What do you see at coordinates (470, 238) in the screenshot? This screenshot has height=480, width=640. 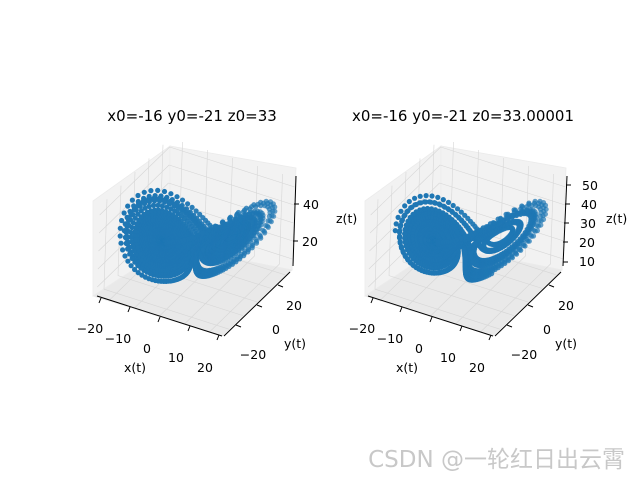 I see `subplot-right-scatter` at bounding box center [470, 238].